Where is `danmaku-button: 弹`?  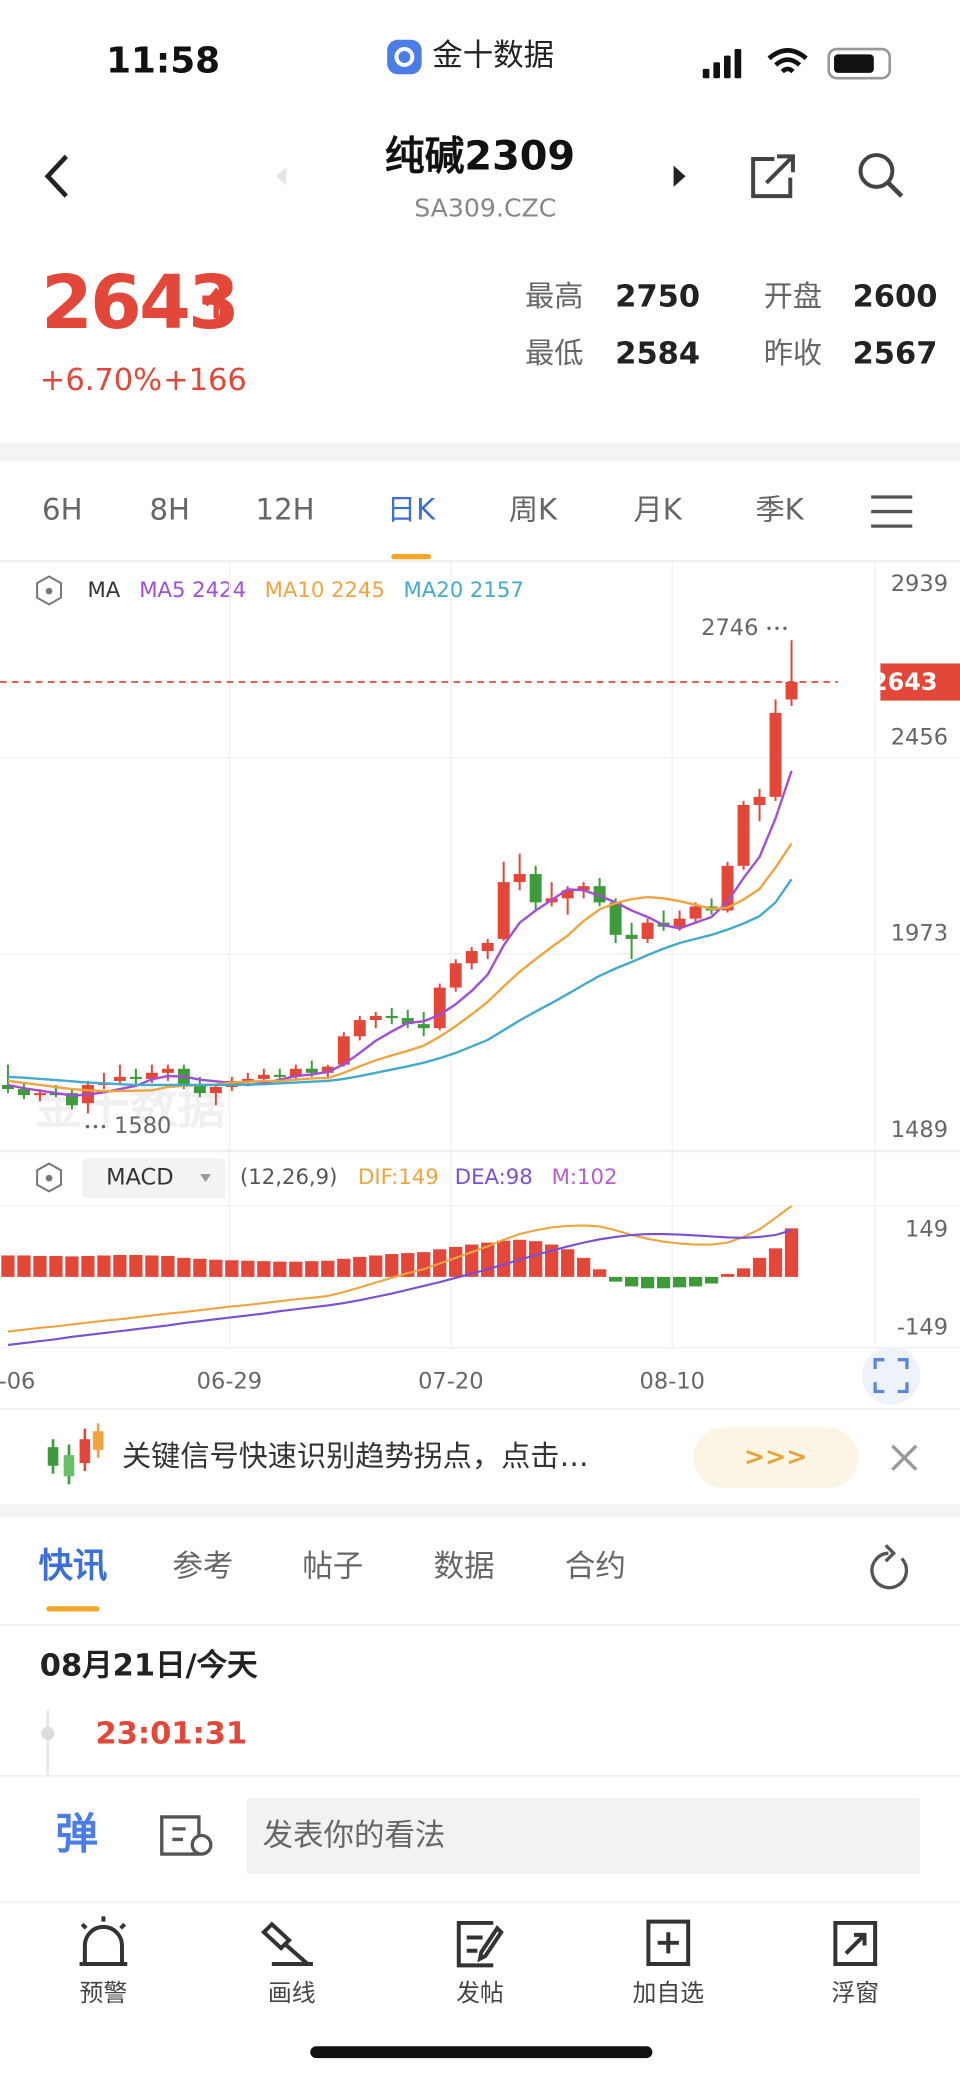 danmaku-button: 弹 is located at coordinates (77, 1834).